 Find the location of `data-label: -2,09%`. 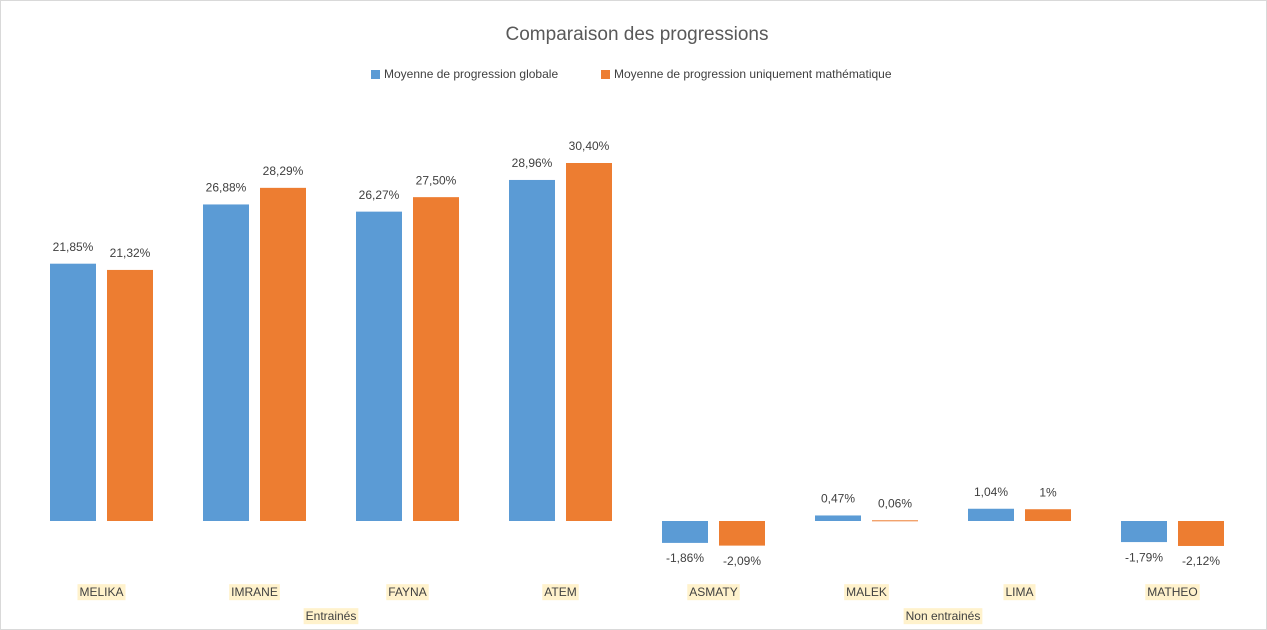

data-label: -2,09% is located at coordinates (742, 561).